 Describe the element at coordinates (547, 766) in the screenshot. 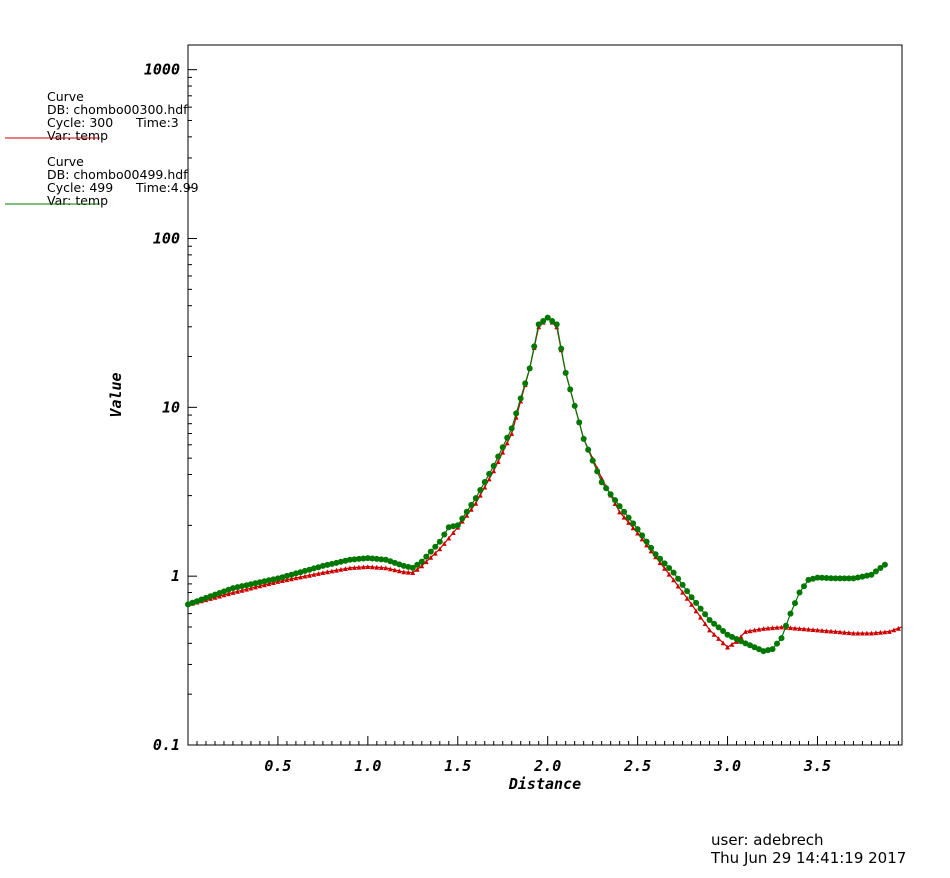

I see `x-tick-label: 2.0` at that location.